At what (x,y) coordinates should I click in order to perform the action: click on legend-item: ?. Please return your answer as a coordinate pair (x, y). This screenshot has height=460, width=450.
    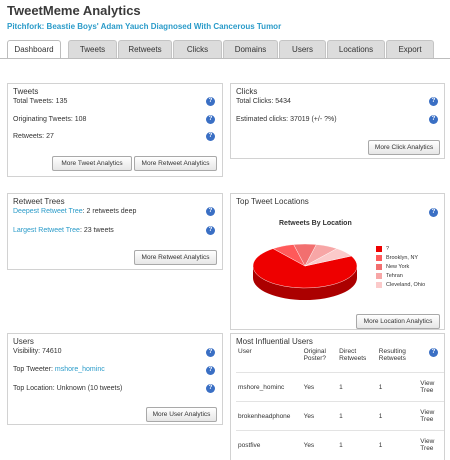
    Looking at the image, I should click on (400, 248).